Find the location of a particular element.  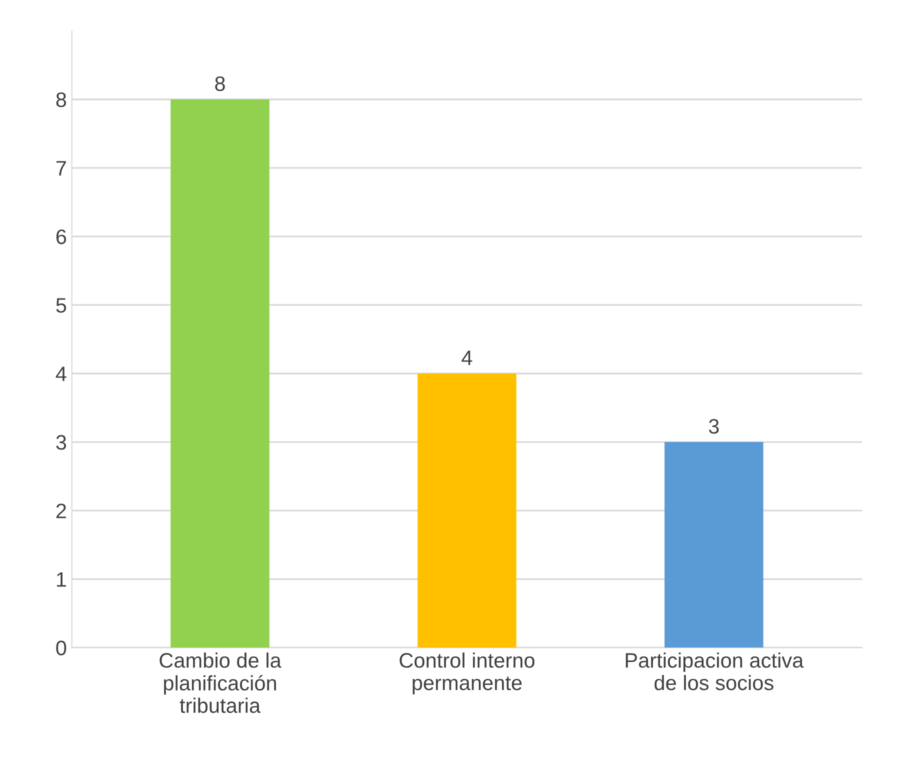

y-tick-label: 8 is located at coordinates (61, 100).